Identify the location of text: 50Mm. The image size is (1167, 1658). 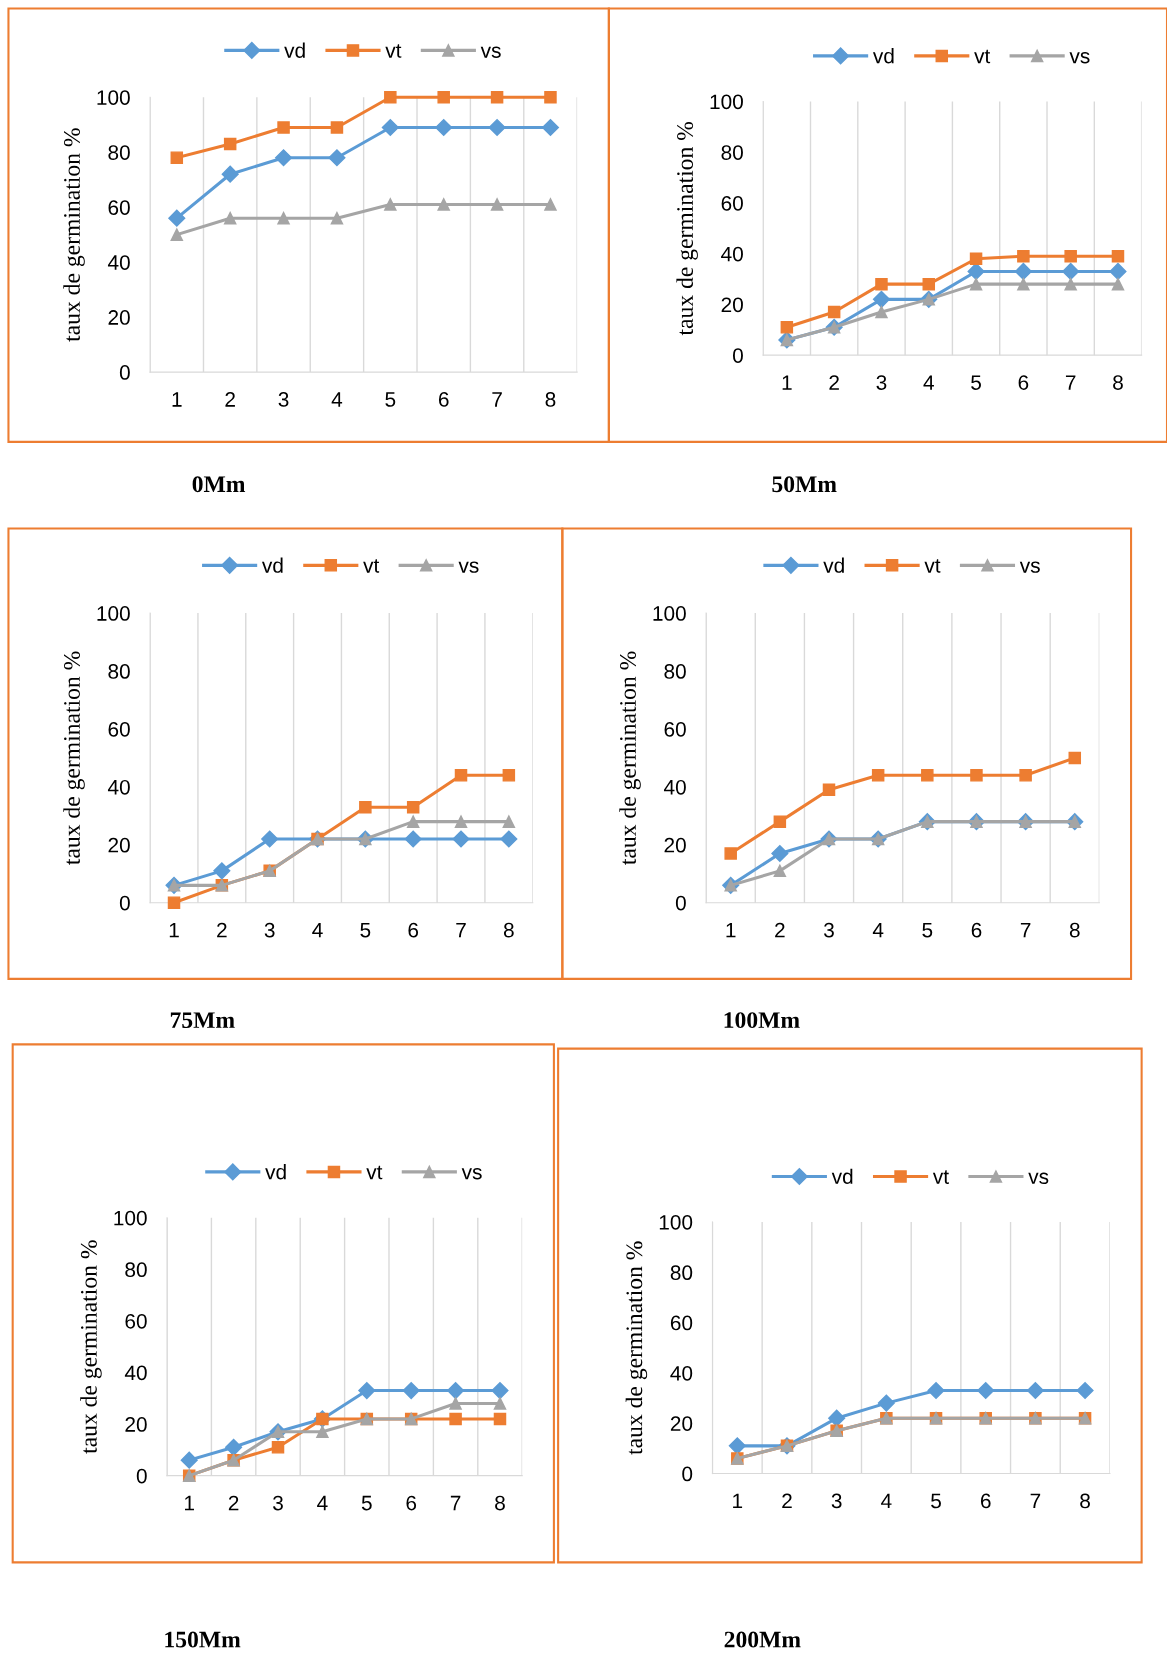
(804, 484).